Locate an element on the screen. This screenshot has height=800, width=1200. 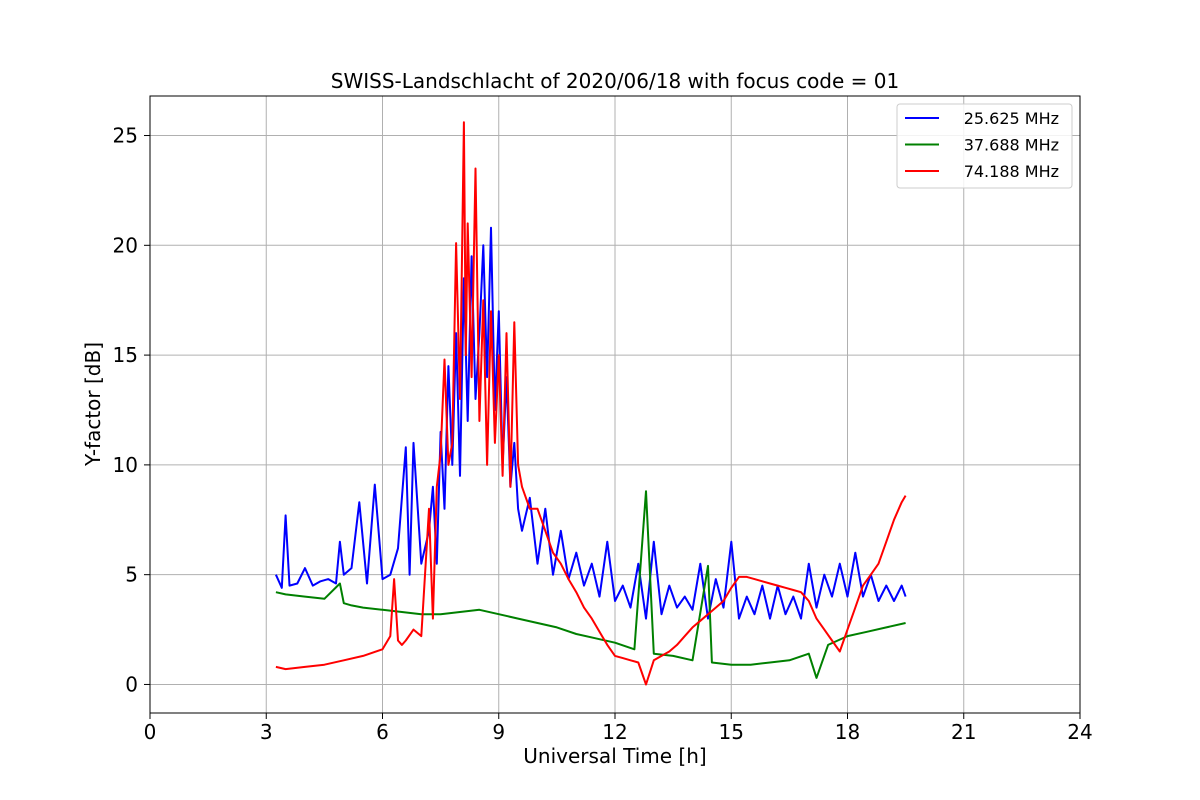
y-tick-label: 0 is located at coordinates (131, 684).